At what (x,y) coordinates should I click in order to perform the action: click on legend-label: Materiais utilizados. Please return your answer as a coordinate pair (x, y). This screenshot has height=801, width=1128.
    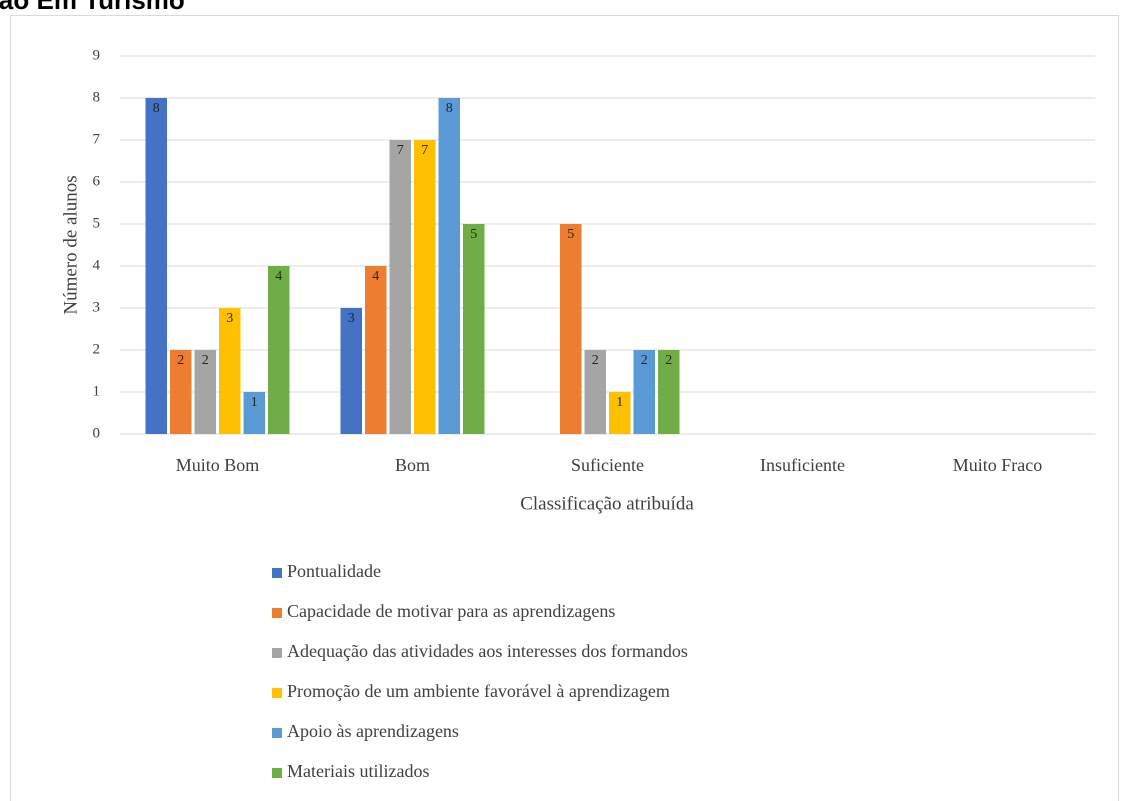
    Looking at the image, I should click on (358, 771).